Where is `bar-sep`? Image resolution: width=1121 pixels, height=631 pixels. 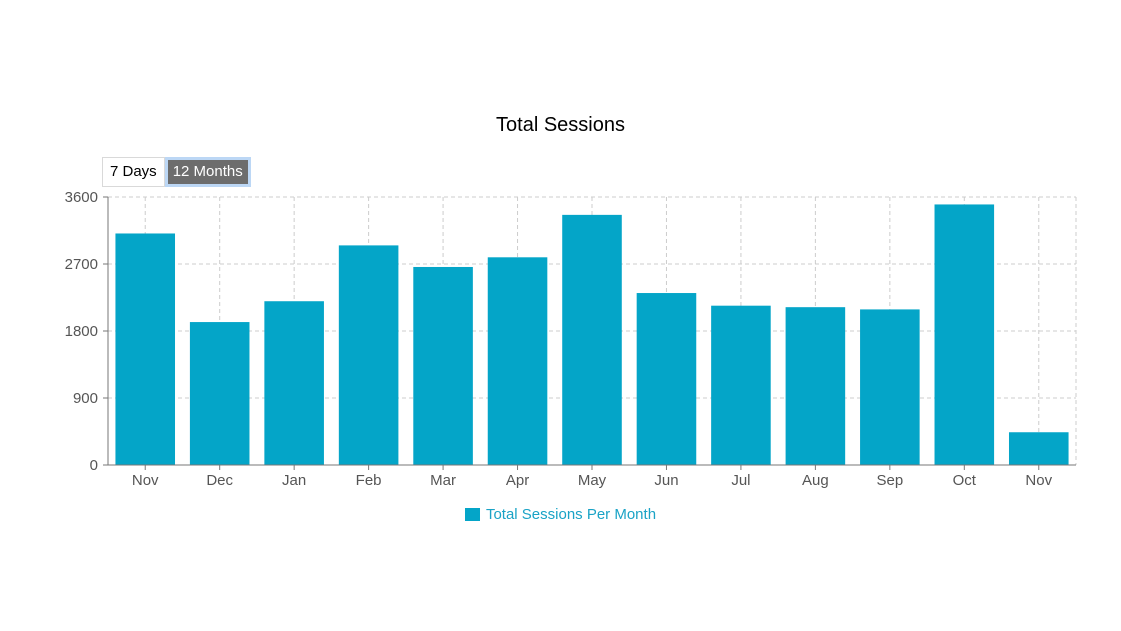
bar-sep is located at coordinates (890, 387).